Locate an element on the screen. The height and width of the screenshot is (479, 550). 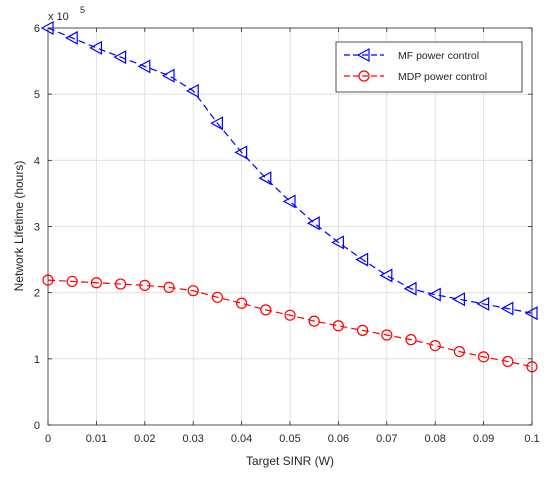
y-tick-label: 2 is located at coordinates (37, 294).